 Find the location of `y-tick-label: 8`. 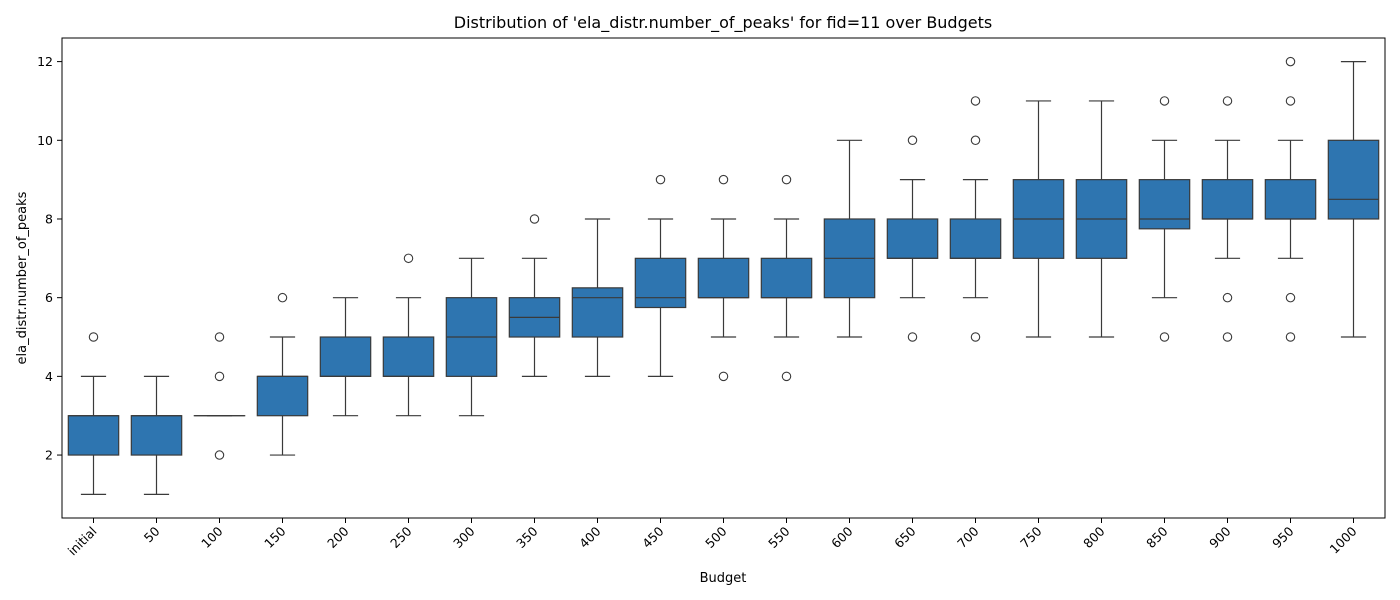

y-tick-label: 8 is located at coordinates (49, 218).